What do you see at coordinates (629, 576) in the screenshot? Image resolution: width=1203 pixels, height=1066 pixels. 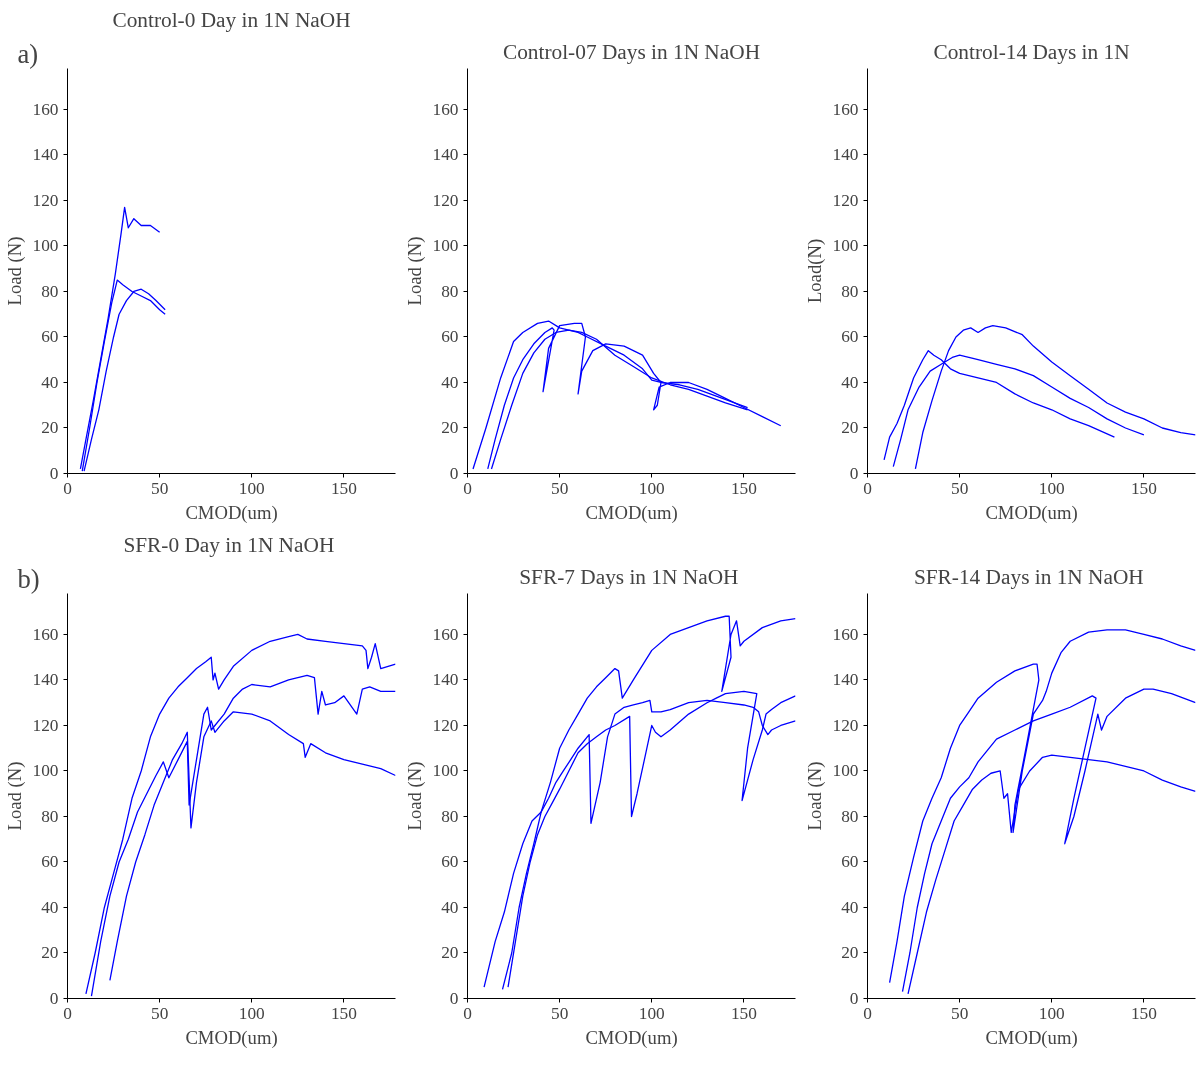 I see `chart-title: SFR-7 Days in 1N NaOH` at bounding box center [629, 576].